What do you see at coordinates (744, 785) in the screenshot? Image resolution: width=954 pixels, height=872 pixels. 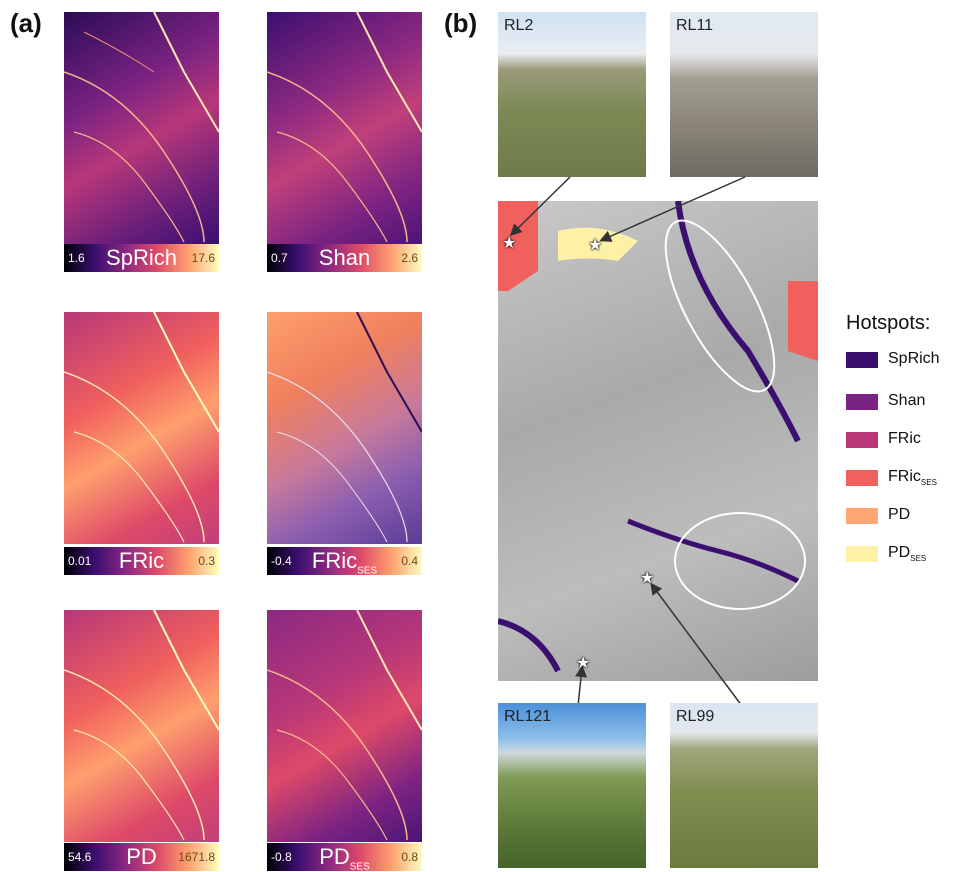 I see `photo-rl99: RL99` at bounding box center [744, 785].